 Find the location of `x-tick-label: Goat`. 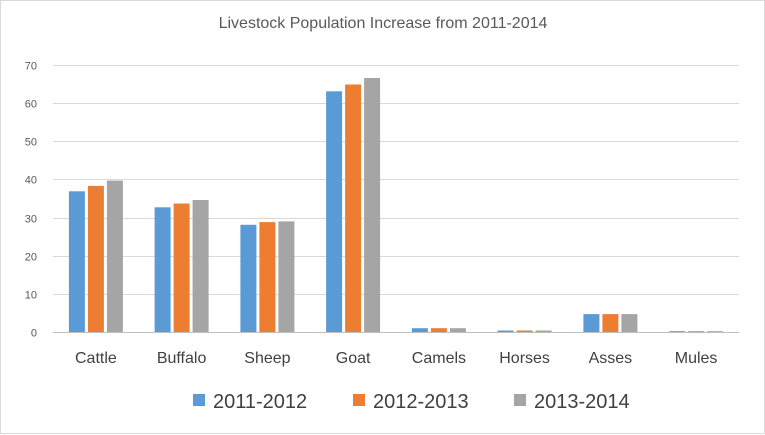

x-tick-label: Goat is located at coordinates (353, 358).